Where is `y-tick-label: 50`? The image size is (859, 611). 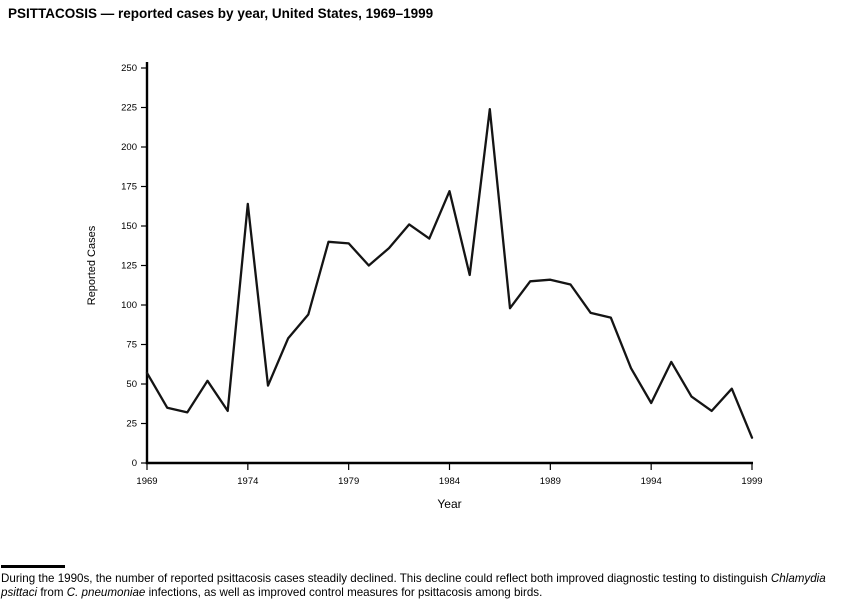
y-tick-label: 50 is located at coordinates (131, 384).